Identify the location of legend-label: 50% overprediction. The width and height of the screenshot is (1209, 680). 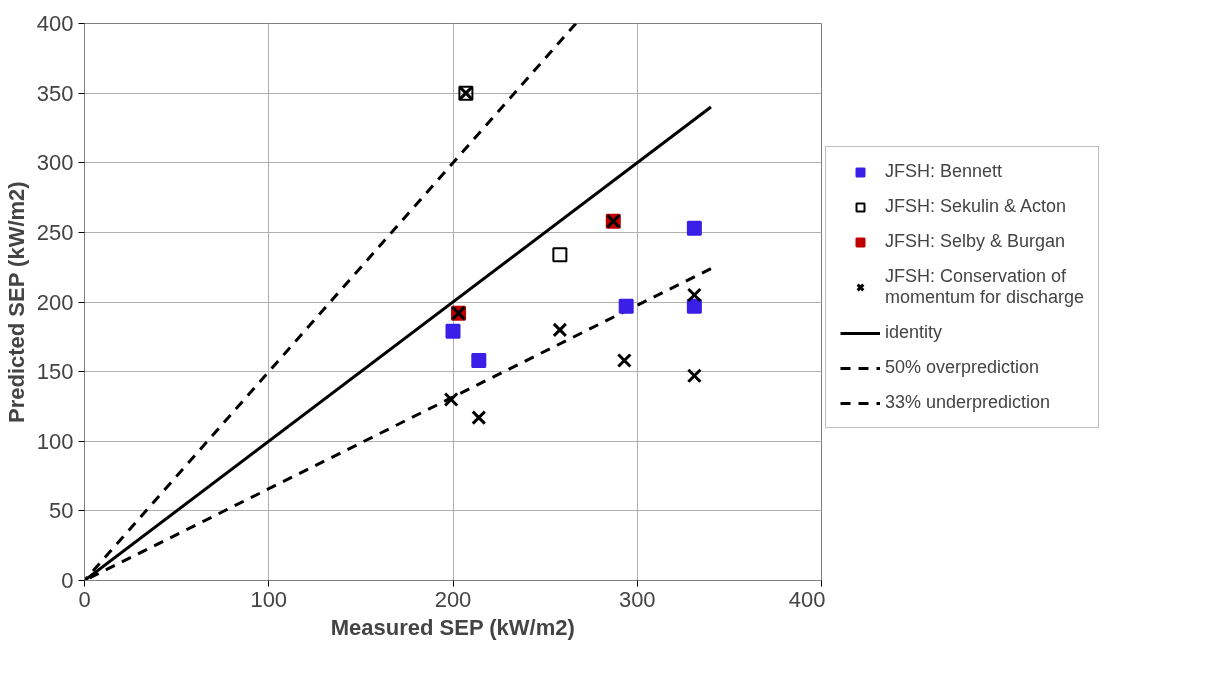
(962, 367).